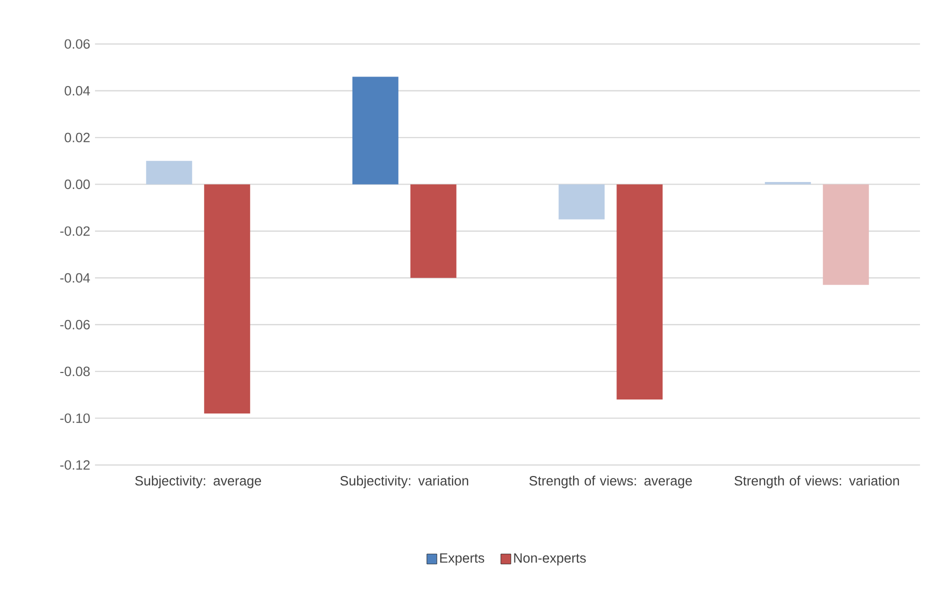  I want to click on x-tick-label: Subjectivity: variation, so click(404, 482).